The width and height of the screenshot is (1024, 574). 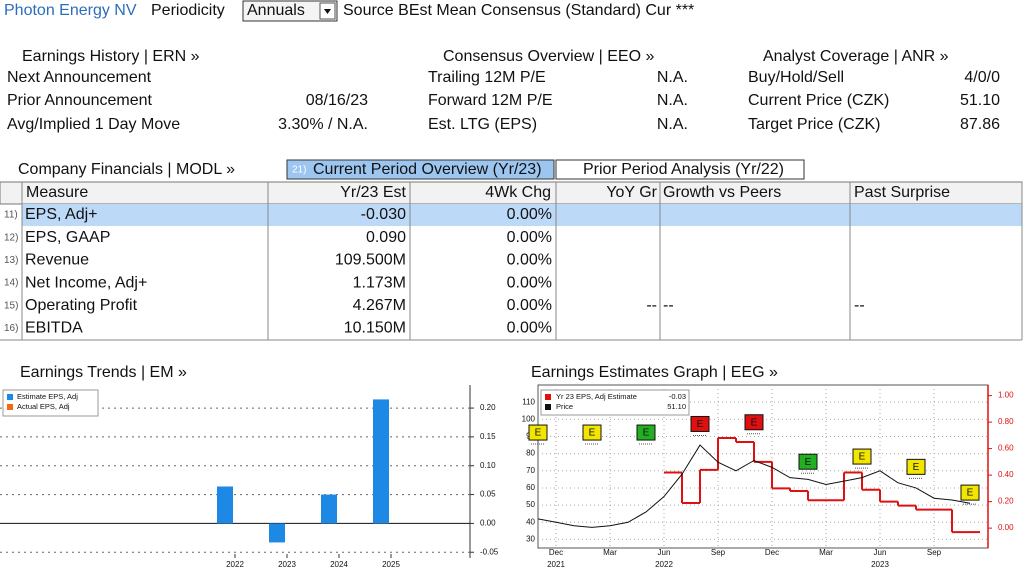 I want to click on row-number: 16), so click(x=11, y=328).